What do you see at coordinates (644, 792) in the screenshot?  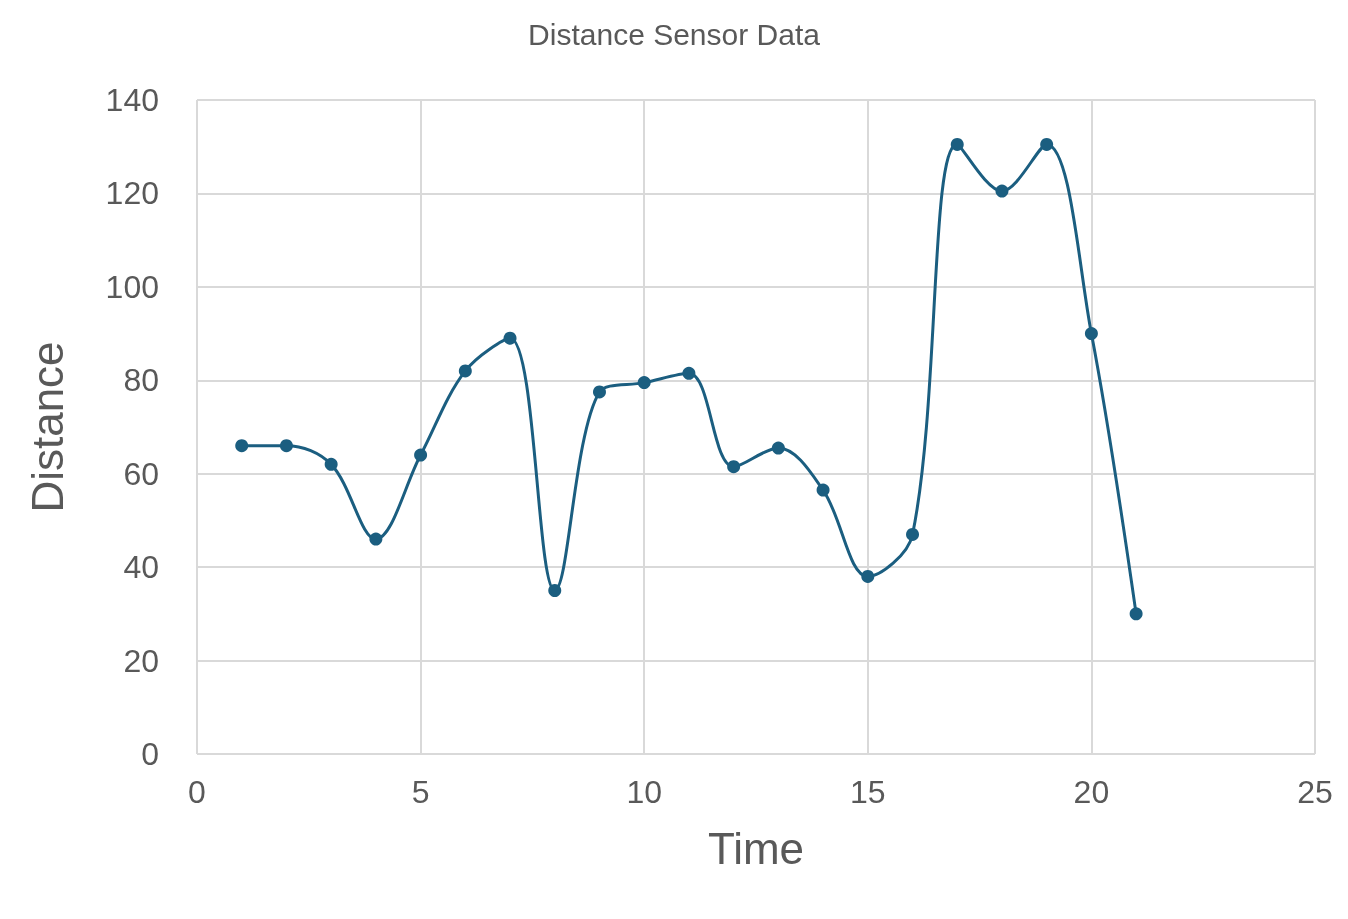 I see `x-tick-label: 10` at bounding box center [644, 792].